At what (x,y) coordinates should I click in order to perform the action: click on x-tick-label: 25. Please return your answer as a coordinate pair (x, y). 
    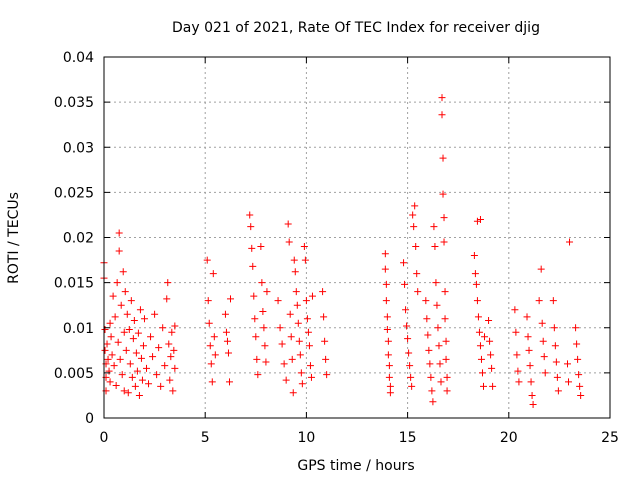
    Looking at the image, I should click on (610, 438).